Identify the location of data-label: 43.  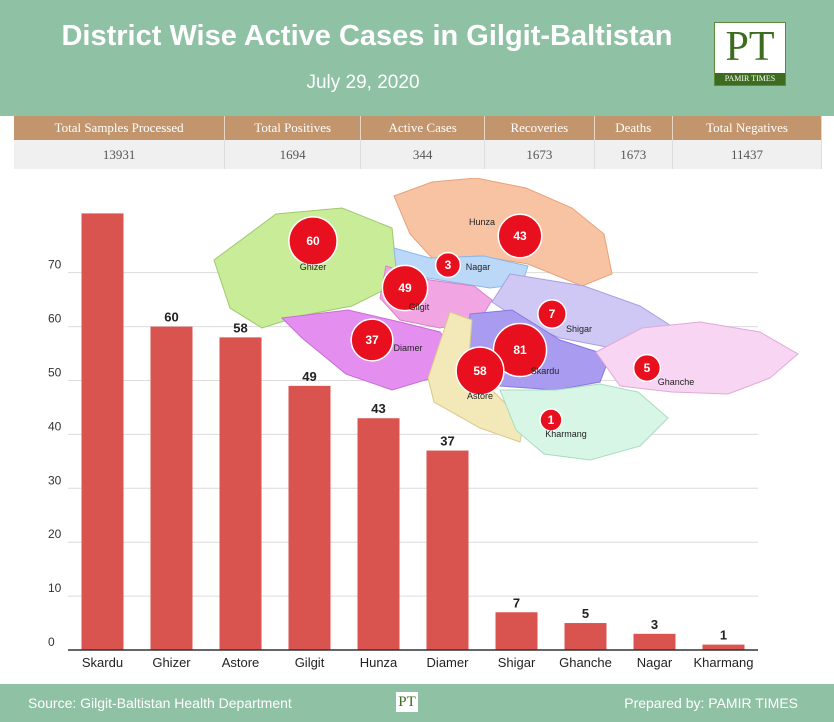
(378, 408).